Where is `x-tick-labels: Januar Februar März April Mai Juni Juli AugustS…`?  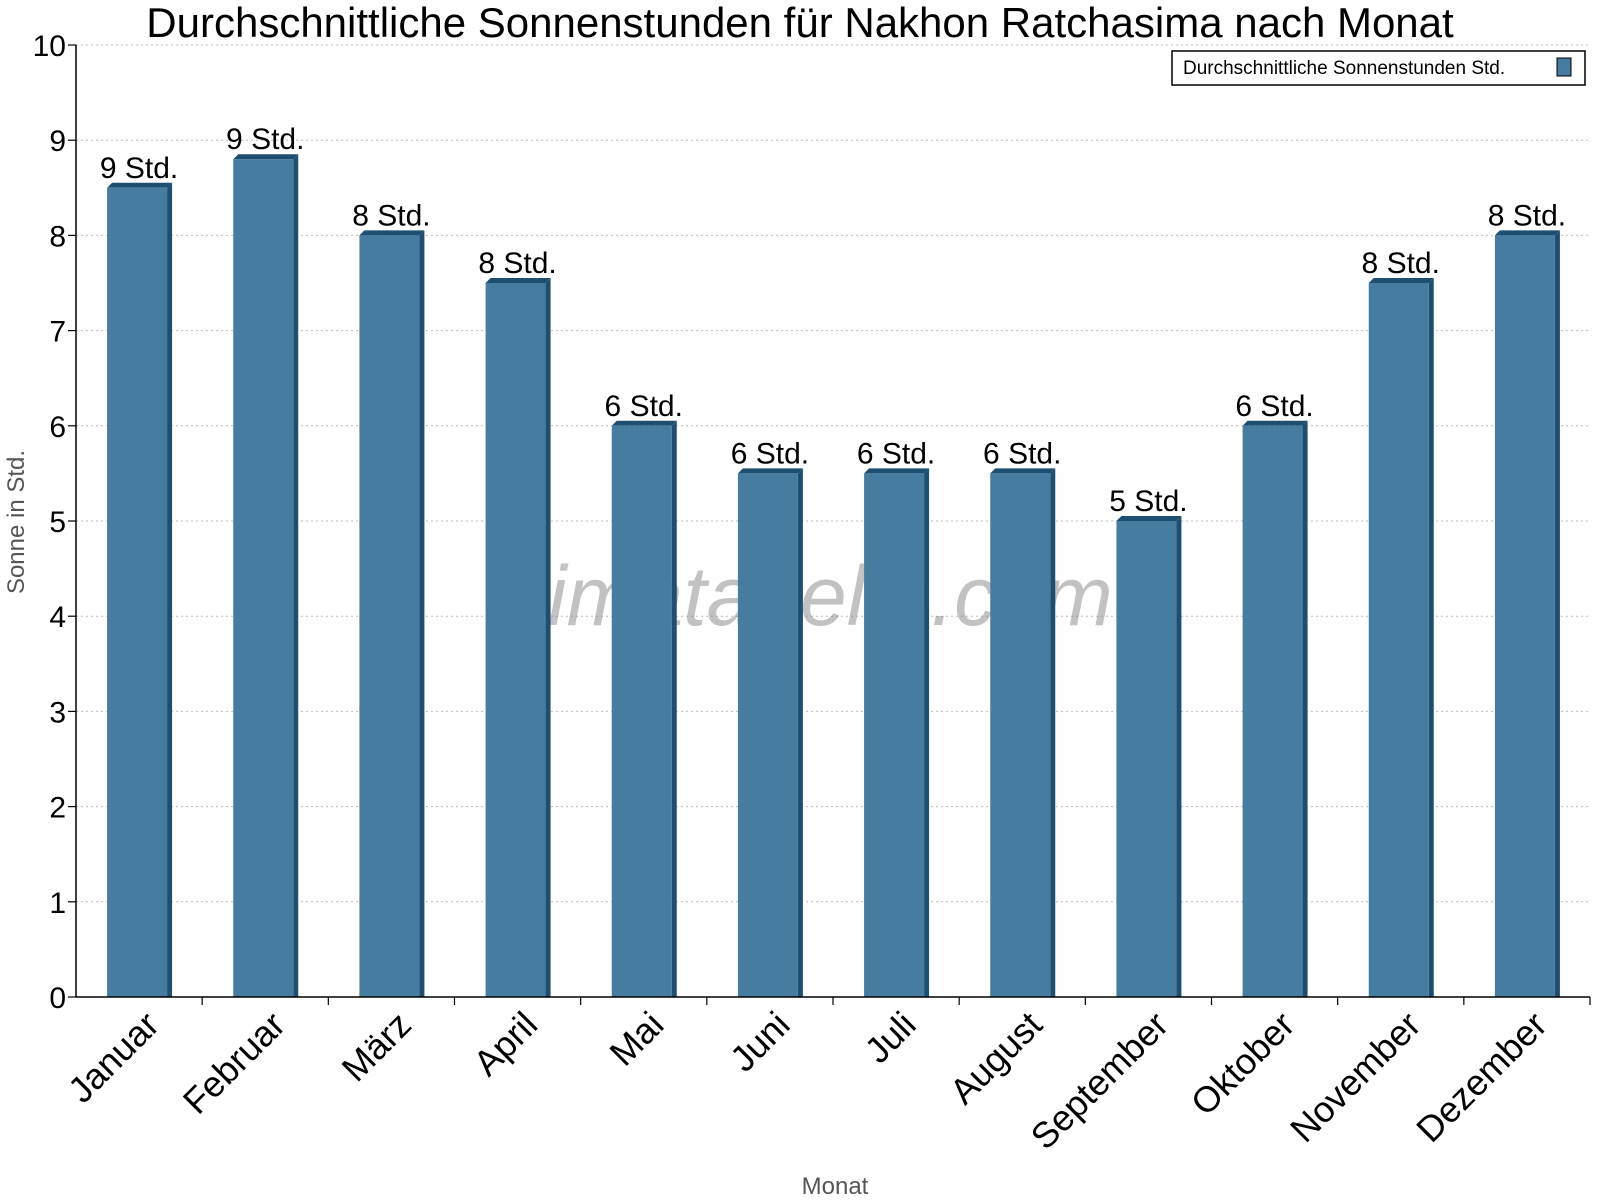 x-tick-labels: Januar Februar März April Mai Juni Juli AugustS… is located at coordinates (807, 1081).